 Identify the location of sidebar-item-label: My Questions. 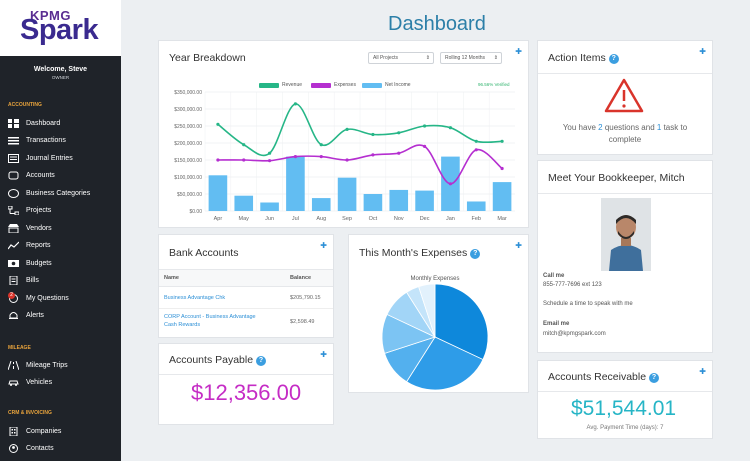
(47, 298).